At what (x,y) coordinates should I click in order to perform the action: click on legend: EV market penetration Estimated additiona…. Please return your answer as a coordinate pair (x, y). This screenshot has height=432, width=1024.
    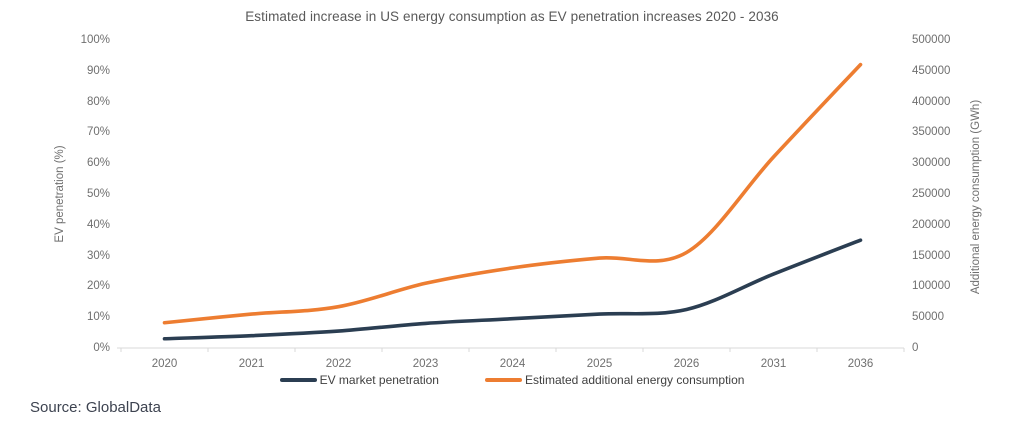
    Looking at the image, I should click on (512, 380).